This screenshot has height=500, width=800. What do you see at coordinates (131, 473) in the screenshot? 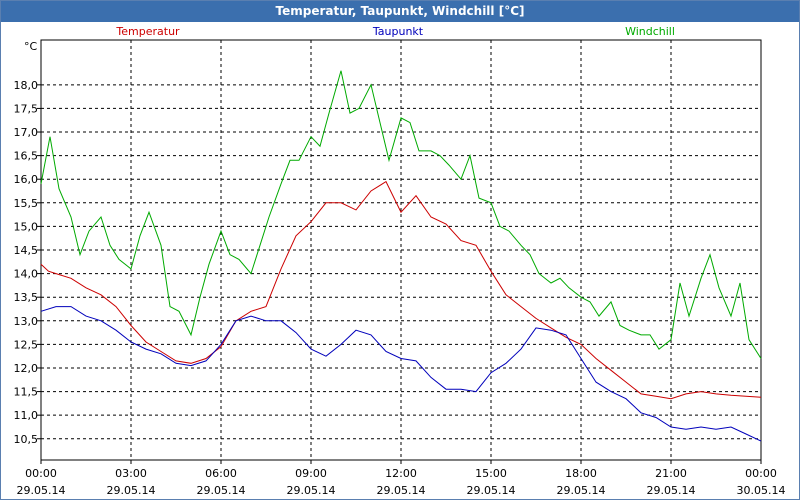
I see `x-tick-time-label: 03:00` at bounding box center [131, 473].